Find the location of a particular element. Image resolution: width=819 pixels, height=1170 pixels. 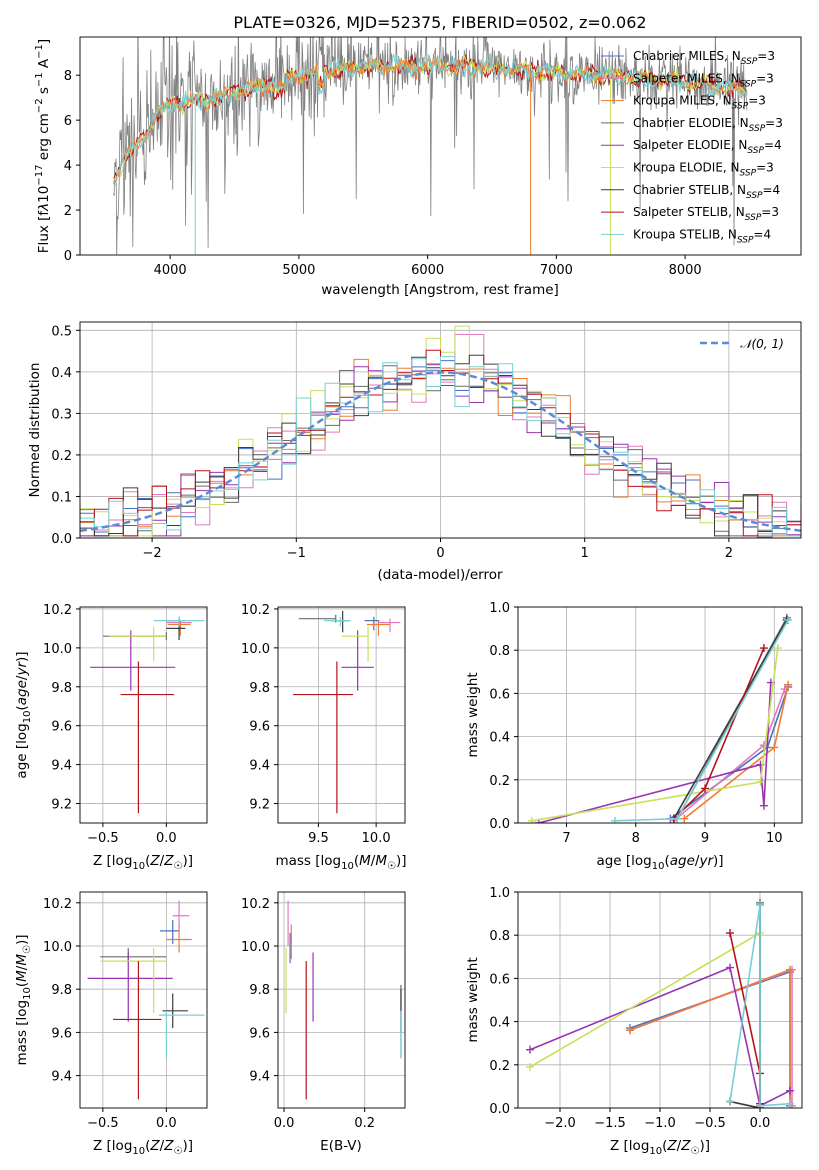

spectrum-xtick-label: 4000 is located at coordinates (170, 270).